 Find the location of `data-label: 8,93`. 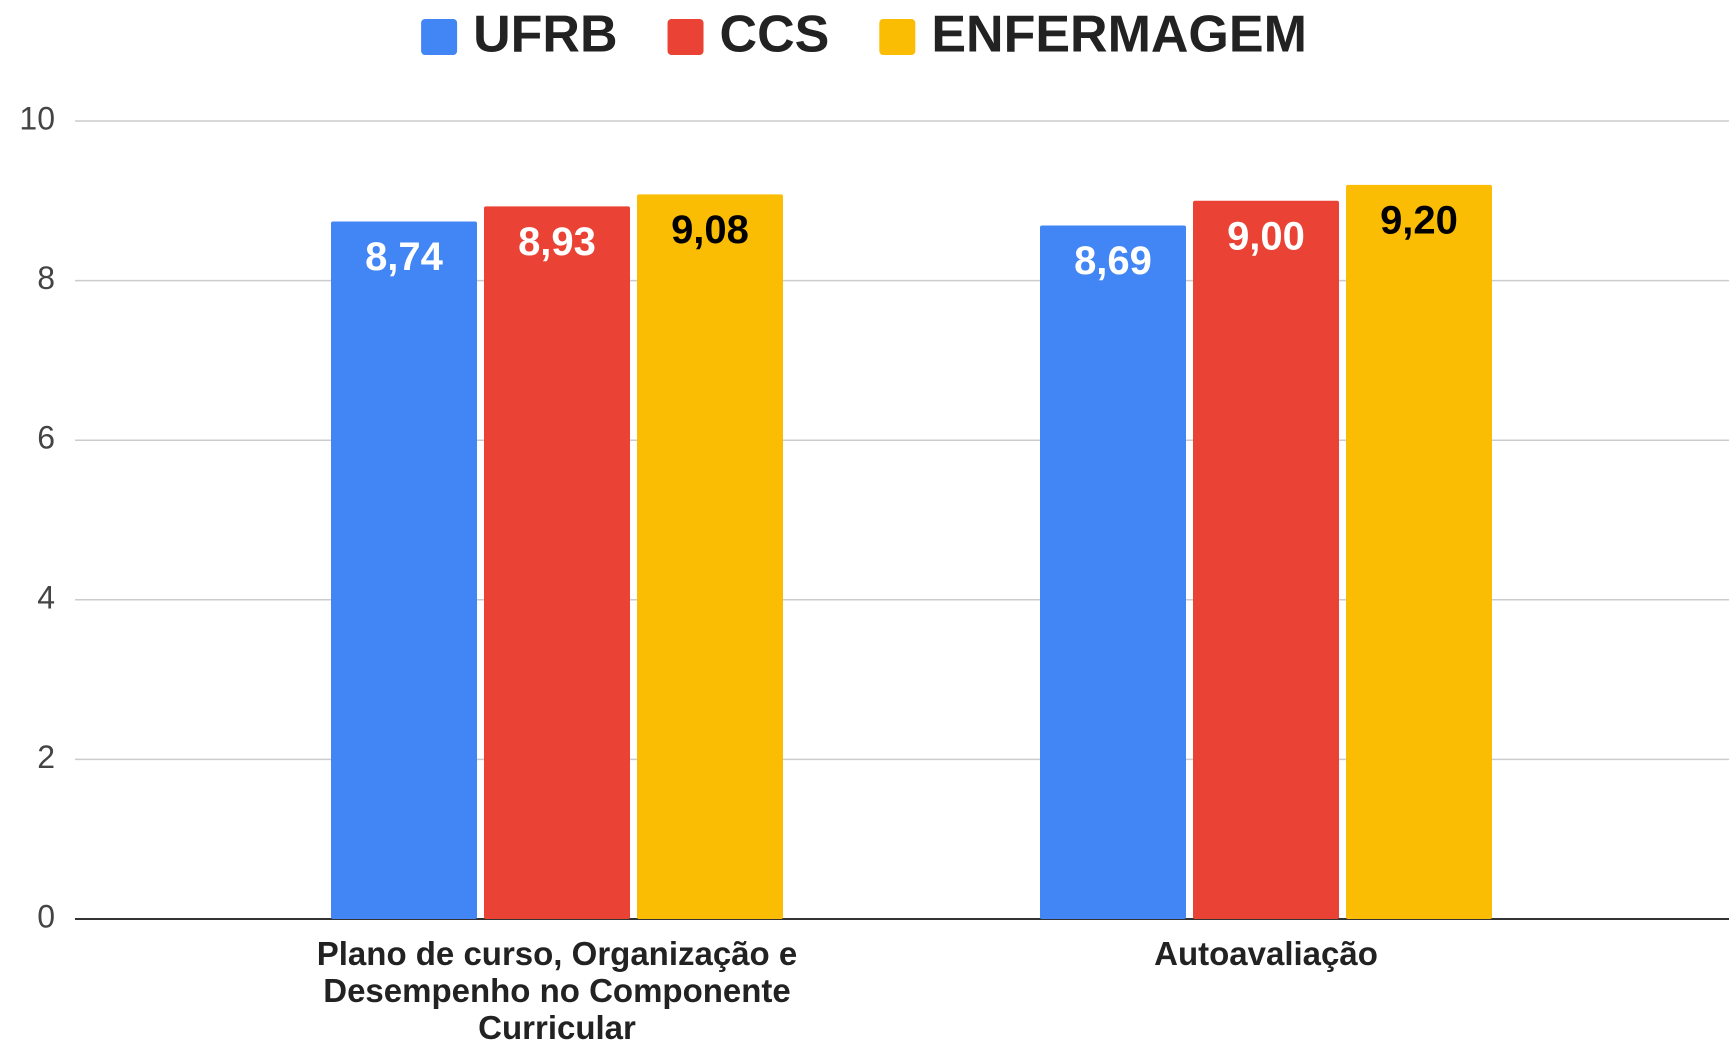

data-label: 8,93 is located at coordinates (557, 242).